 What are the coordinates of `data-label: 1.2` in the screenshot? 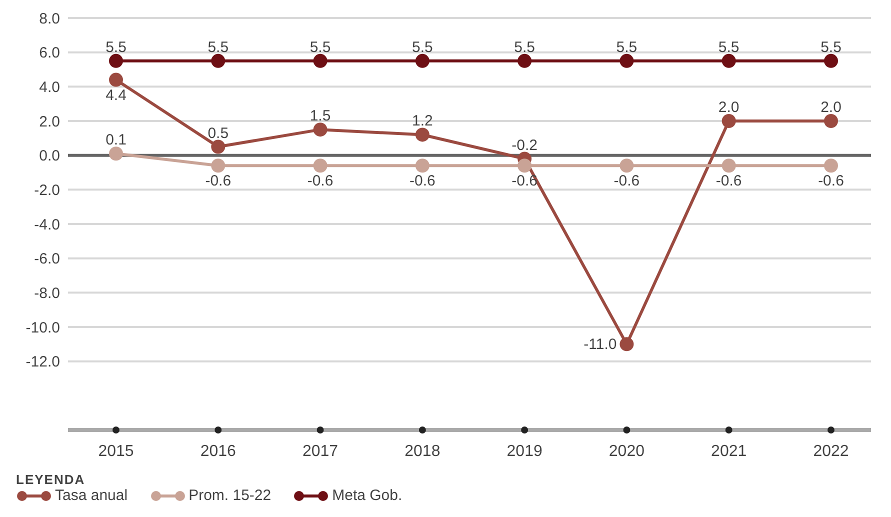 It's located at (422, 121).